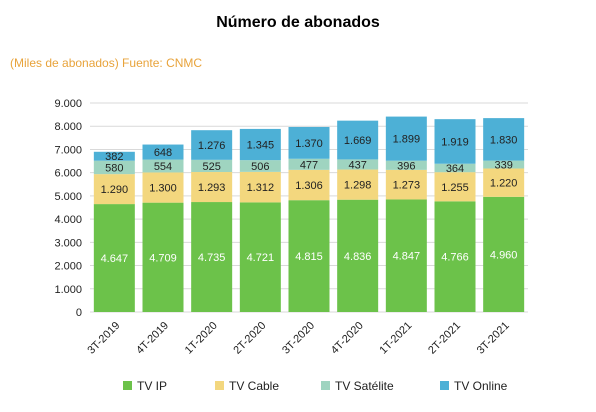  Describe the element at coordinates (106, 63) in the screenshot. I see `chart-subtitle: (Miles de abonados) Fuente: CNMC` at that location.